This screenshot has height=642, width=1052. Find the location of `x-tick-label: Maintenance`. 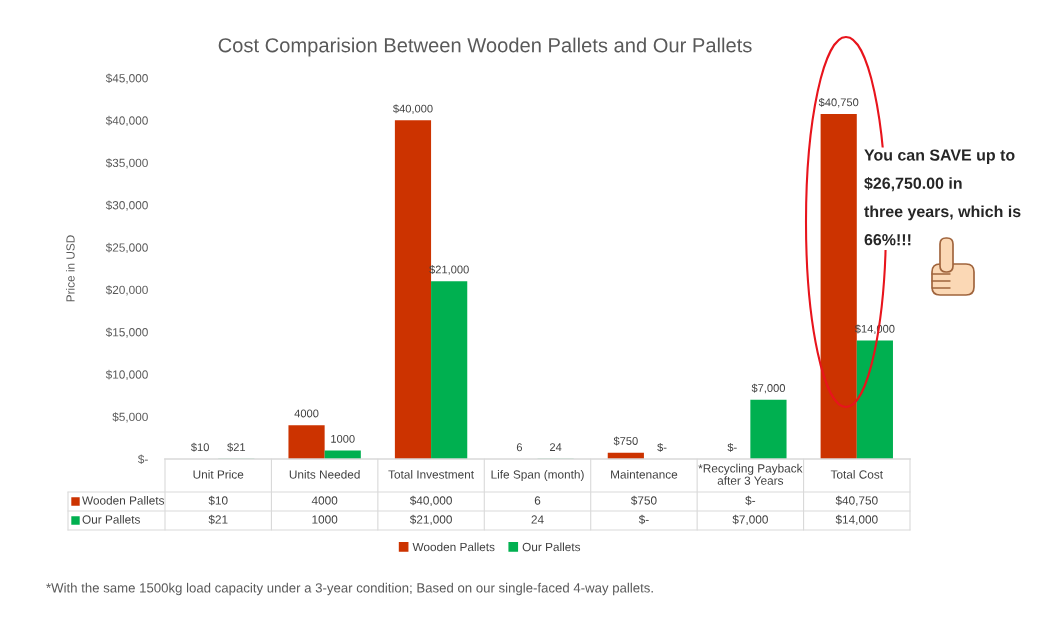

x-tick-label: Maintenance is located at coordinates (644, 474).